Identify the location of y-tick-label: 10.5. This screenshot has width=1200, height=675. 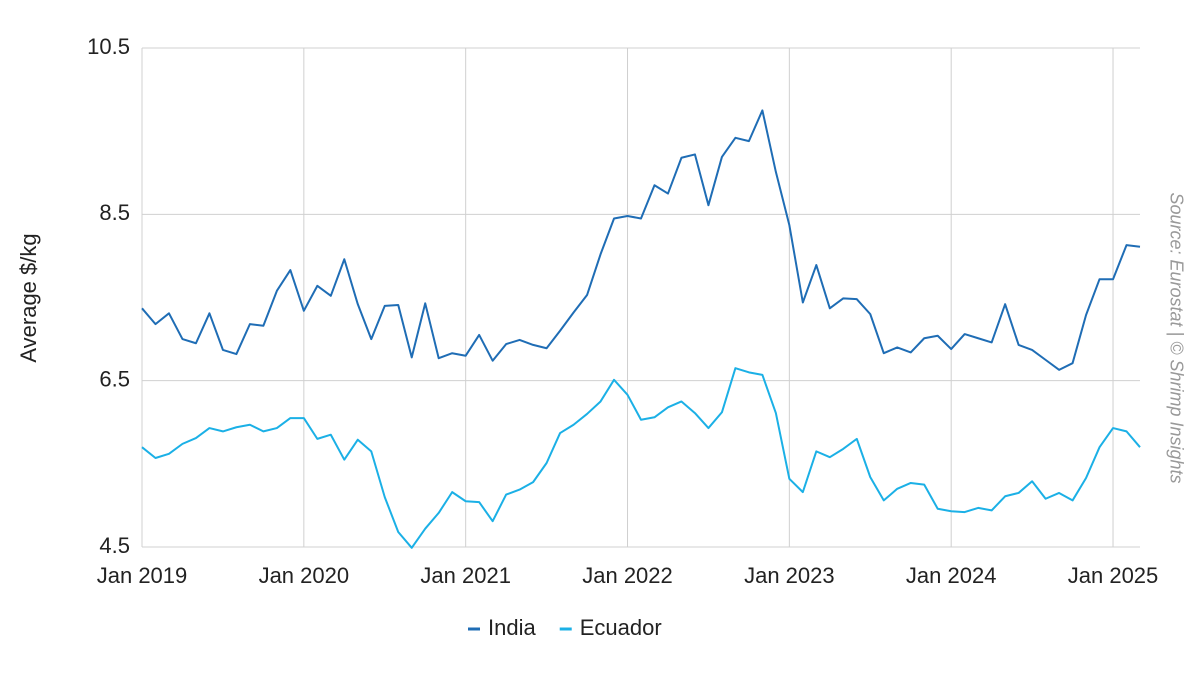
(108, 46).